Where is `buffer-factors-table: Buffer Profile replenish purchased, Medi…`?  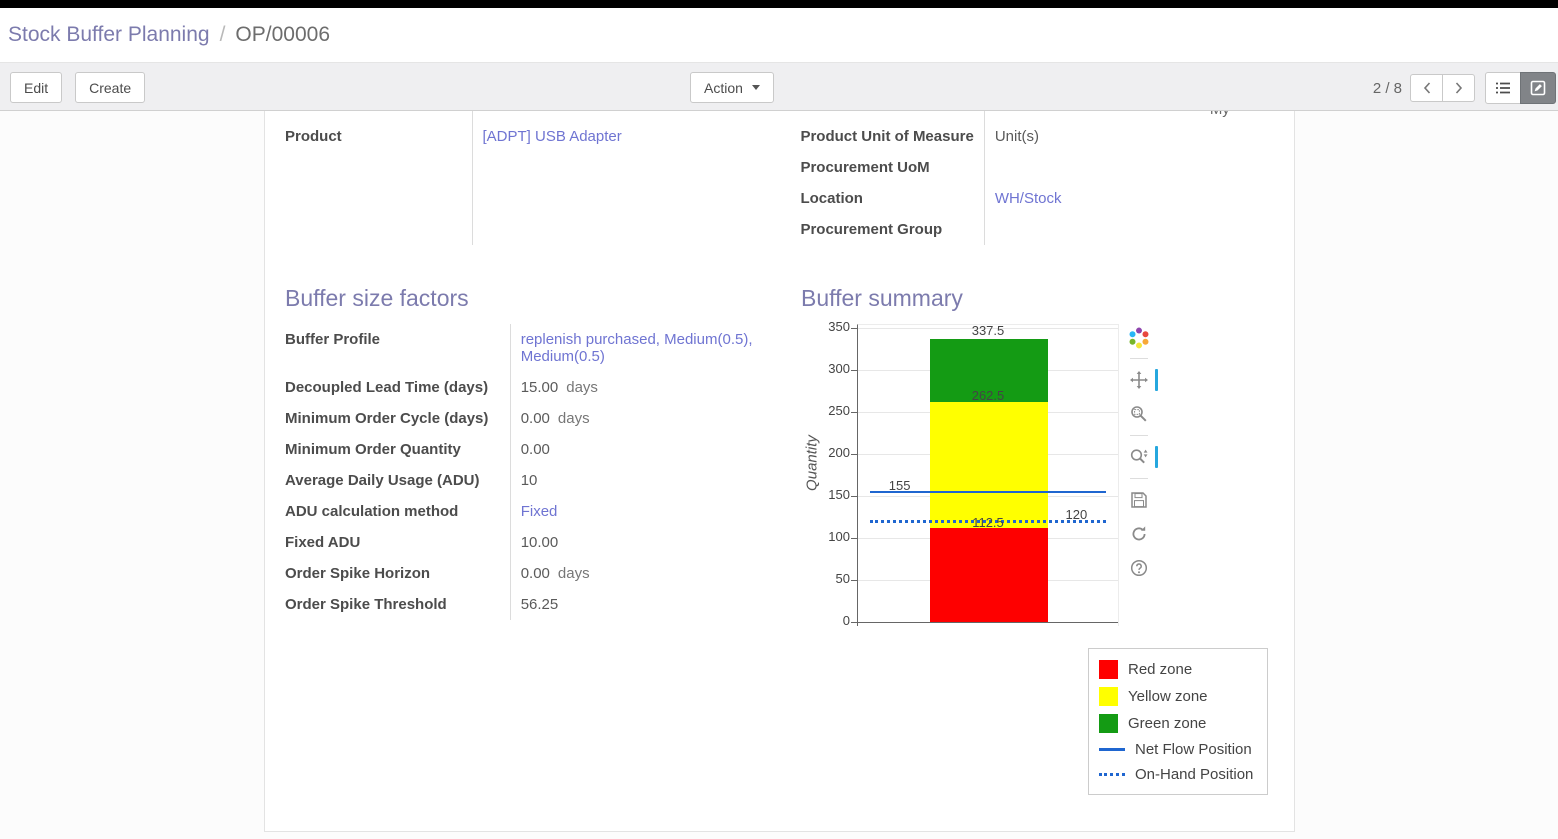 buffer-factors-table: Buffer Profile replenish purchased, Medi… is located at coordinates (520, 472).